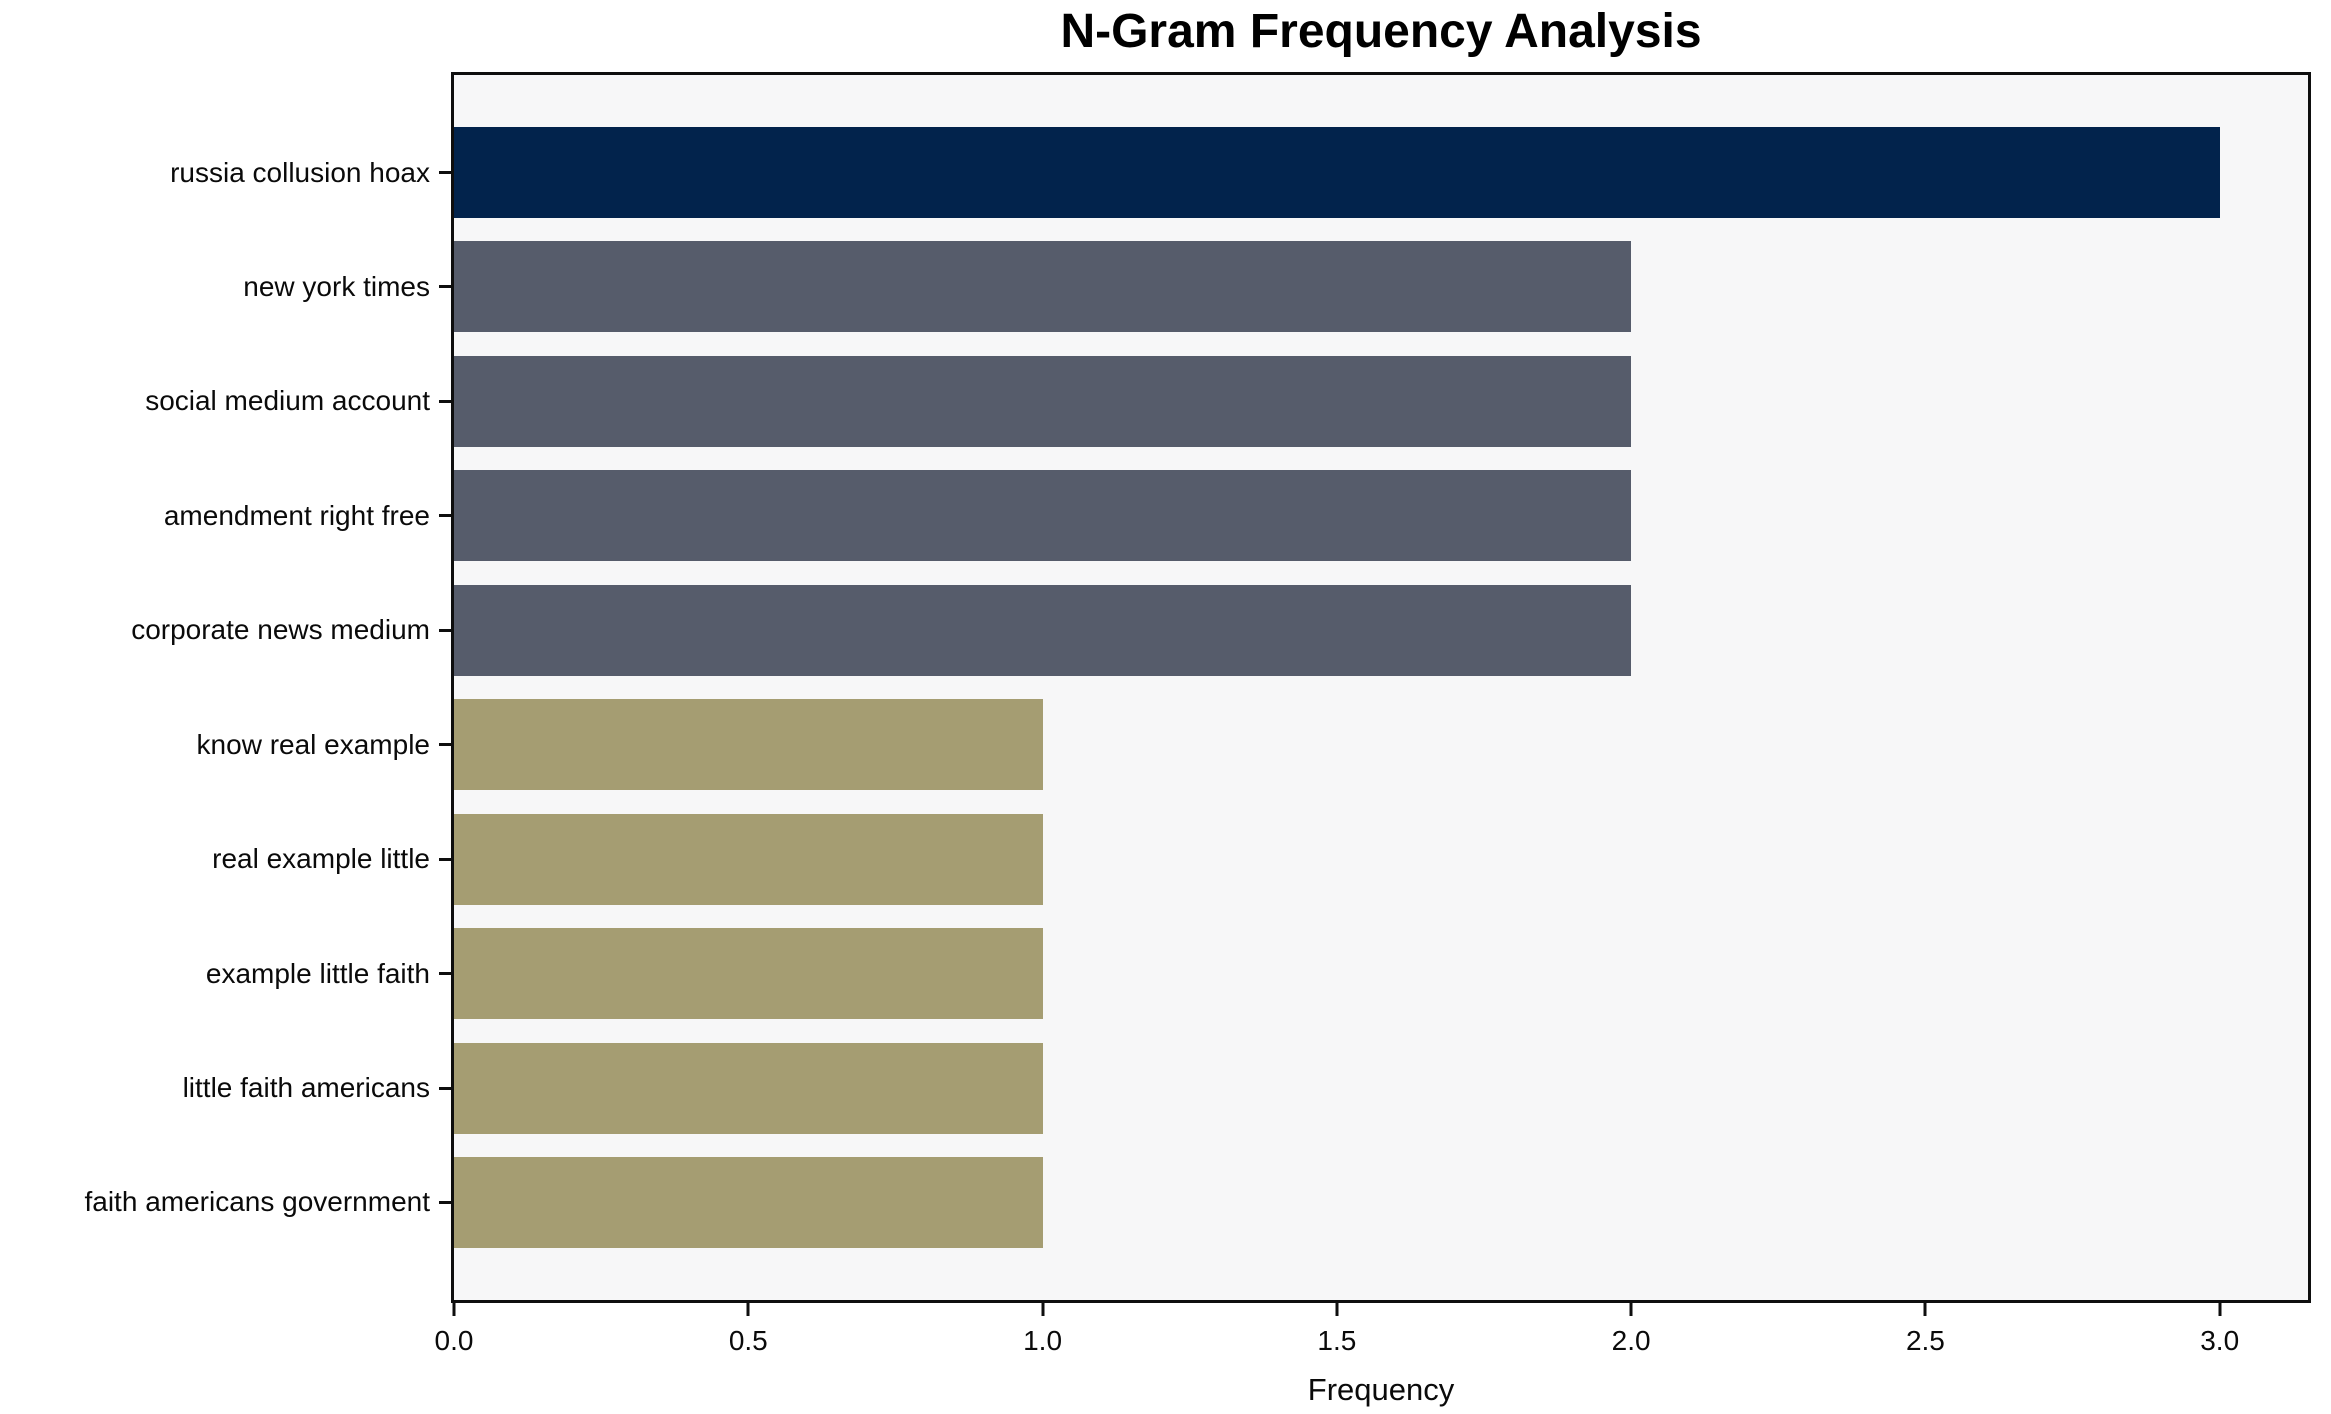  Describe the element at coordinates (280, 630) in the screenshot. I see `y-tick-label: corporate news medium` at that location.